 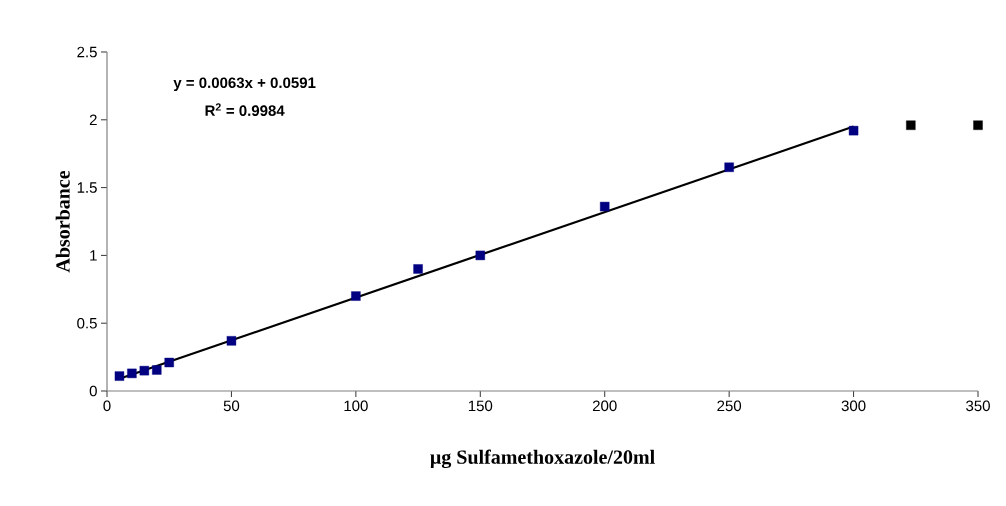 What do you see at coordinates (93, 255) in the screenshot?
I see `y-tick-label: 1` at bounding box center [93, 255].